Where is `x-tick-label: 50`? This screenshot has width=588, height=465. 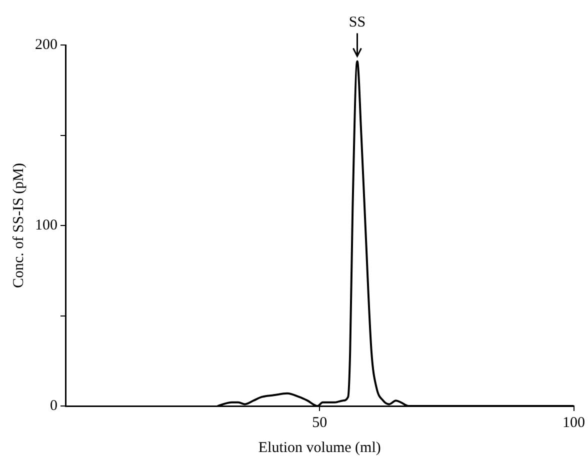
x-tick-label: 50 is located at coordinates (320, 422).